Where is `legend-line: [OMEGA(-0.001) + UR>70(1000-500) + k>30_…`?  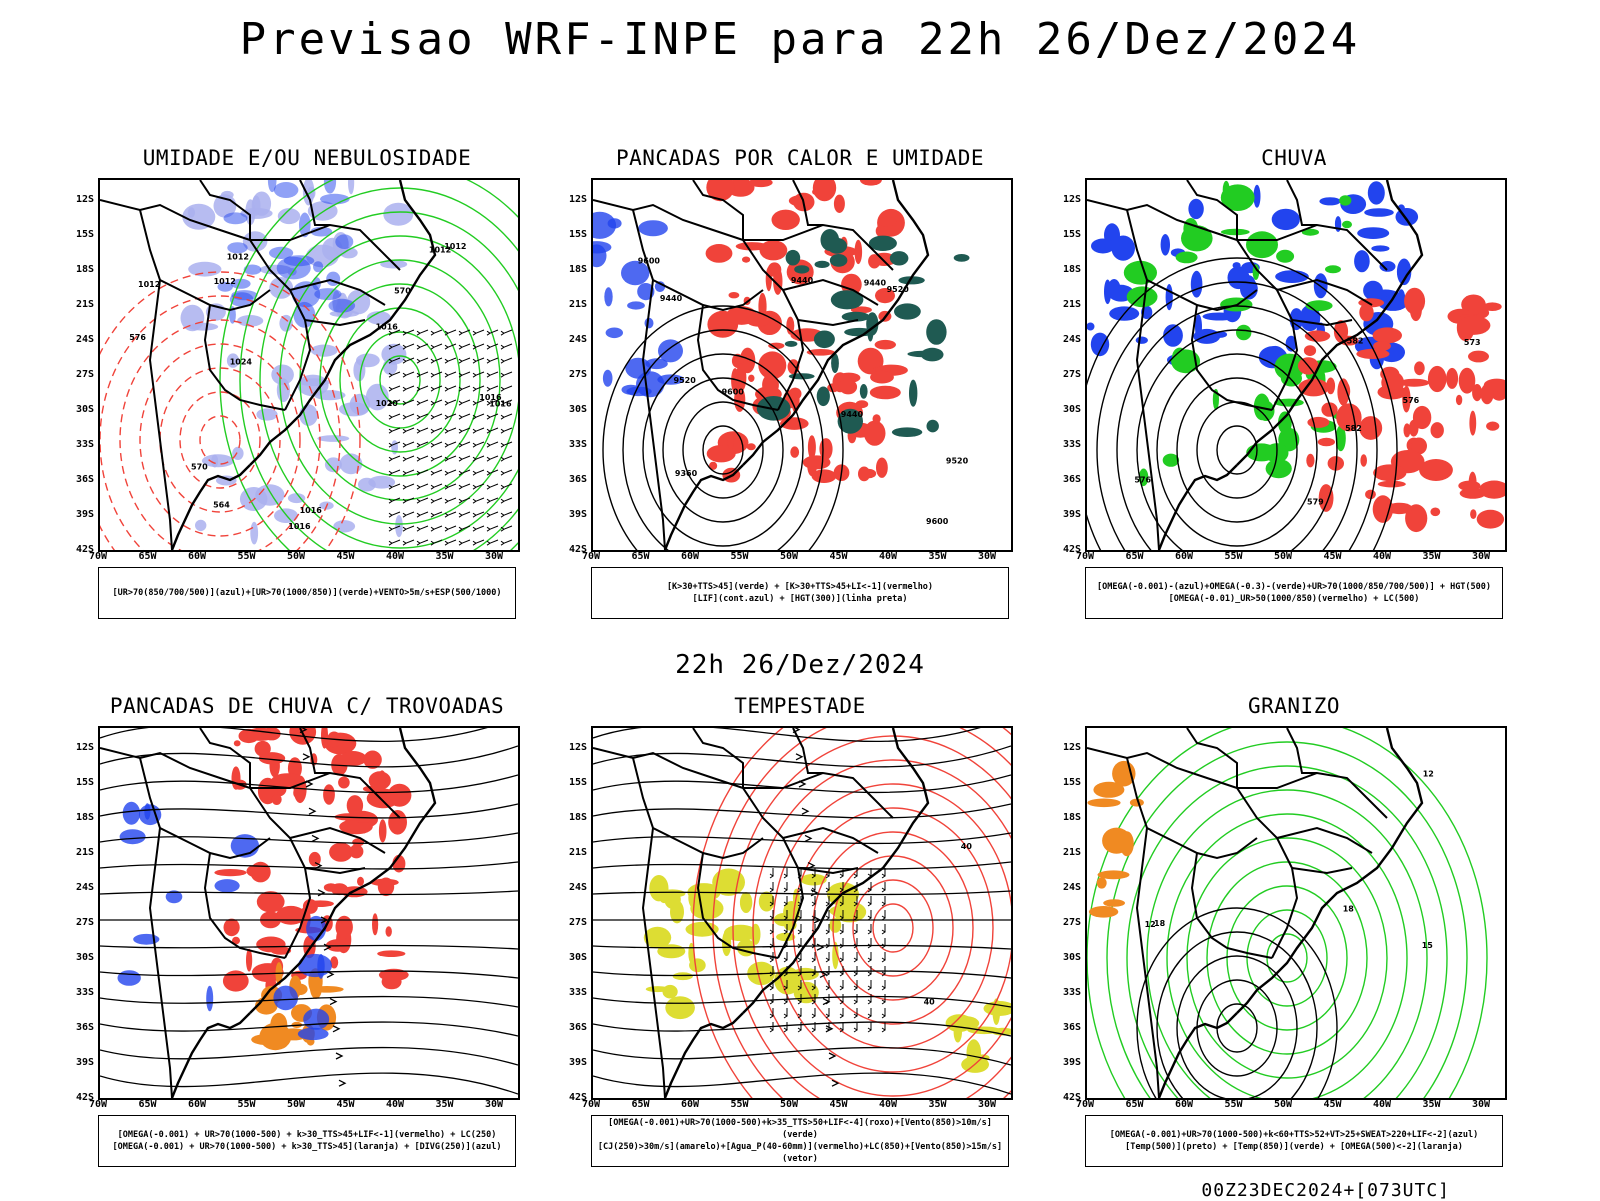
legend-line: [OMEGA(-0.001) + UR>70(1000-500) + k>30_… is located at coordinates (307, 1135).